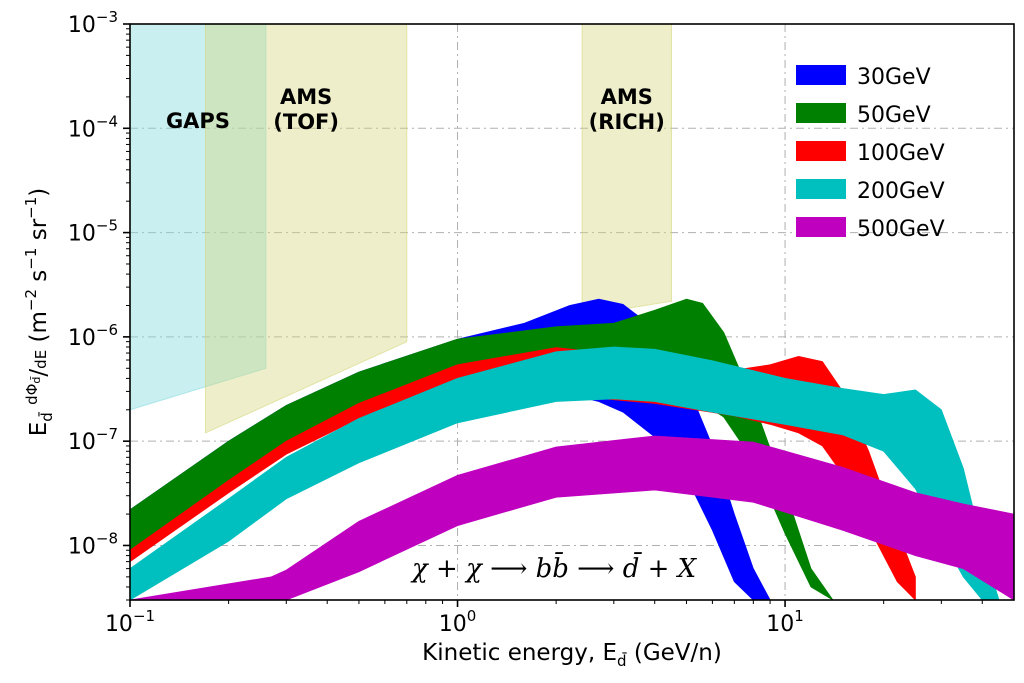 The height and width of the screenshot is (683, 1024). I want to click on region-gaps, so click(198, 217).